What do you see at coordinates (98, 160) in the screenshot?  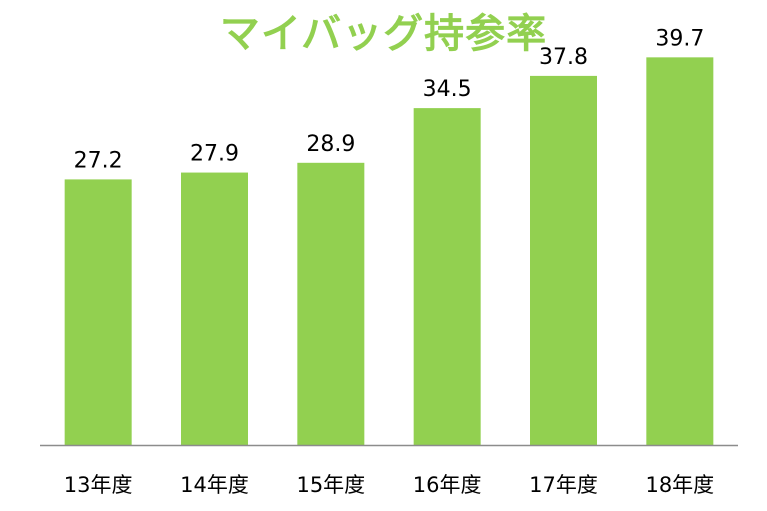 I see `data-label: 27.2` at bounding box center [98, 160].